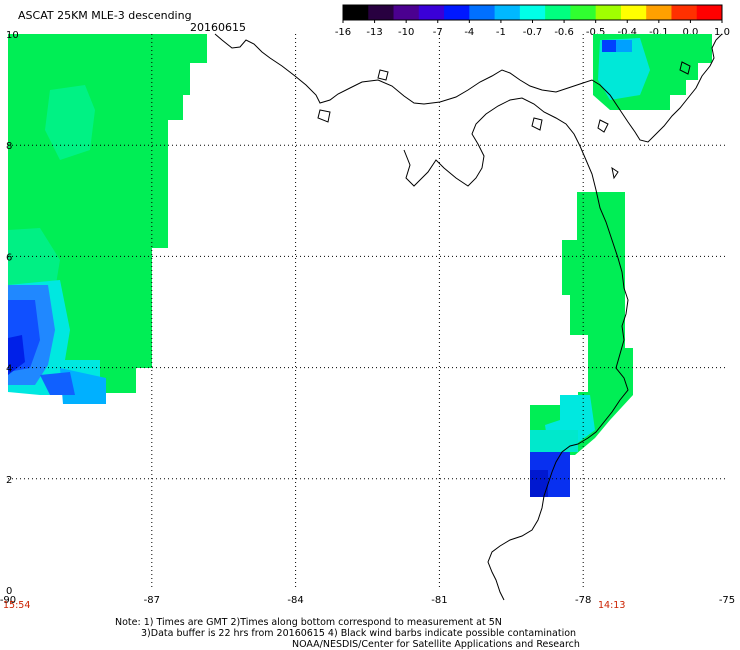  I want to click on x-axis-label: -84, so click(295, 600).